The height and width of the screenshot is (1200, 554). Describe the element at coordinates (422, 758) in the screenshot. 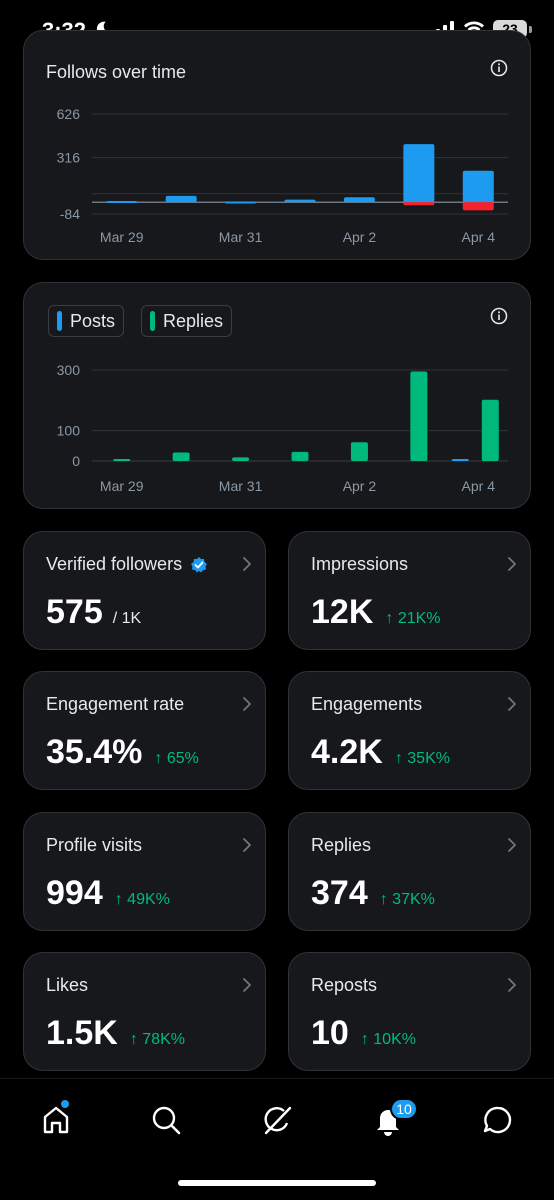

I see `stat-delta: ↑ 35K%` at that location.